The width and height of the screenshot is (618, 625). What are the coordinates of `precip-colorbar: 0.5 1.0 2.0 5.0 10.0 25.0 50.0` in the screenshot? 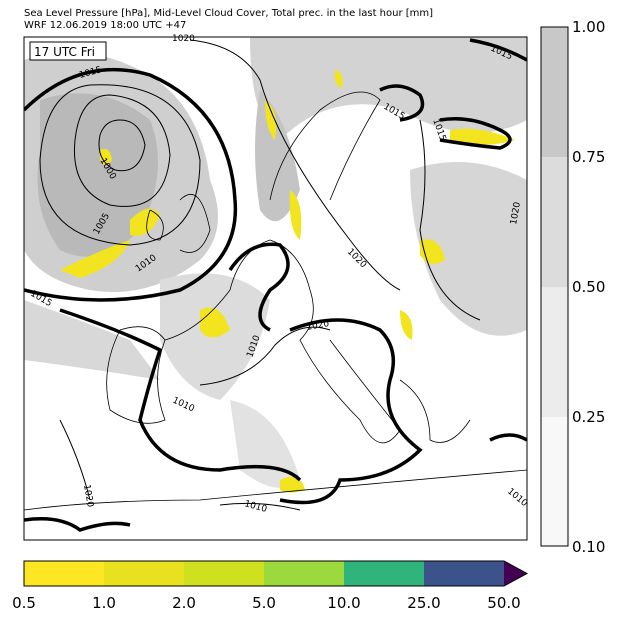 It's located at (270, 586).